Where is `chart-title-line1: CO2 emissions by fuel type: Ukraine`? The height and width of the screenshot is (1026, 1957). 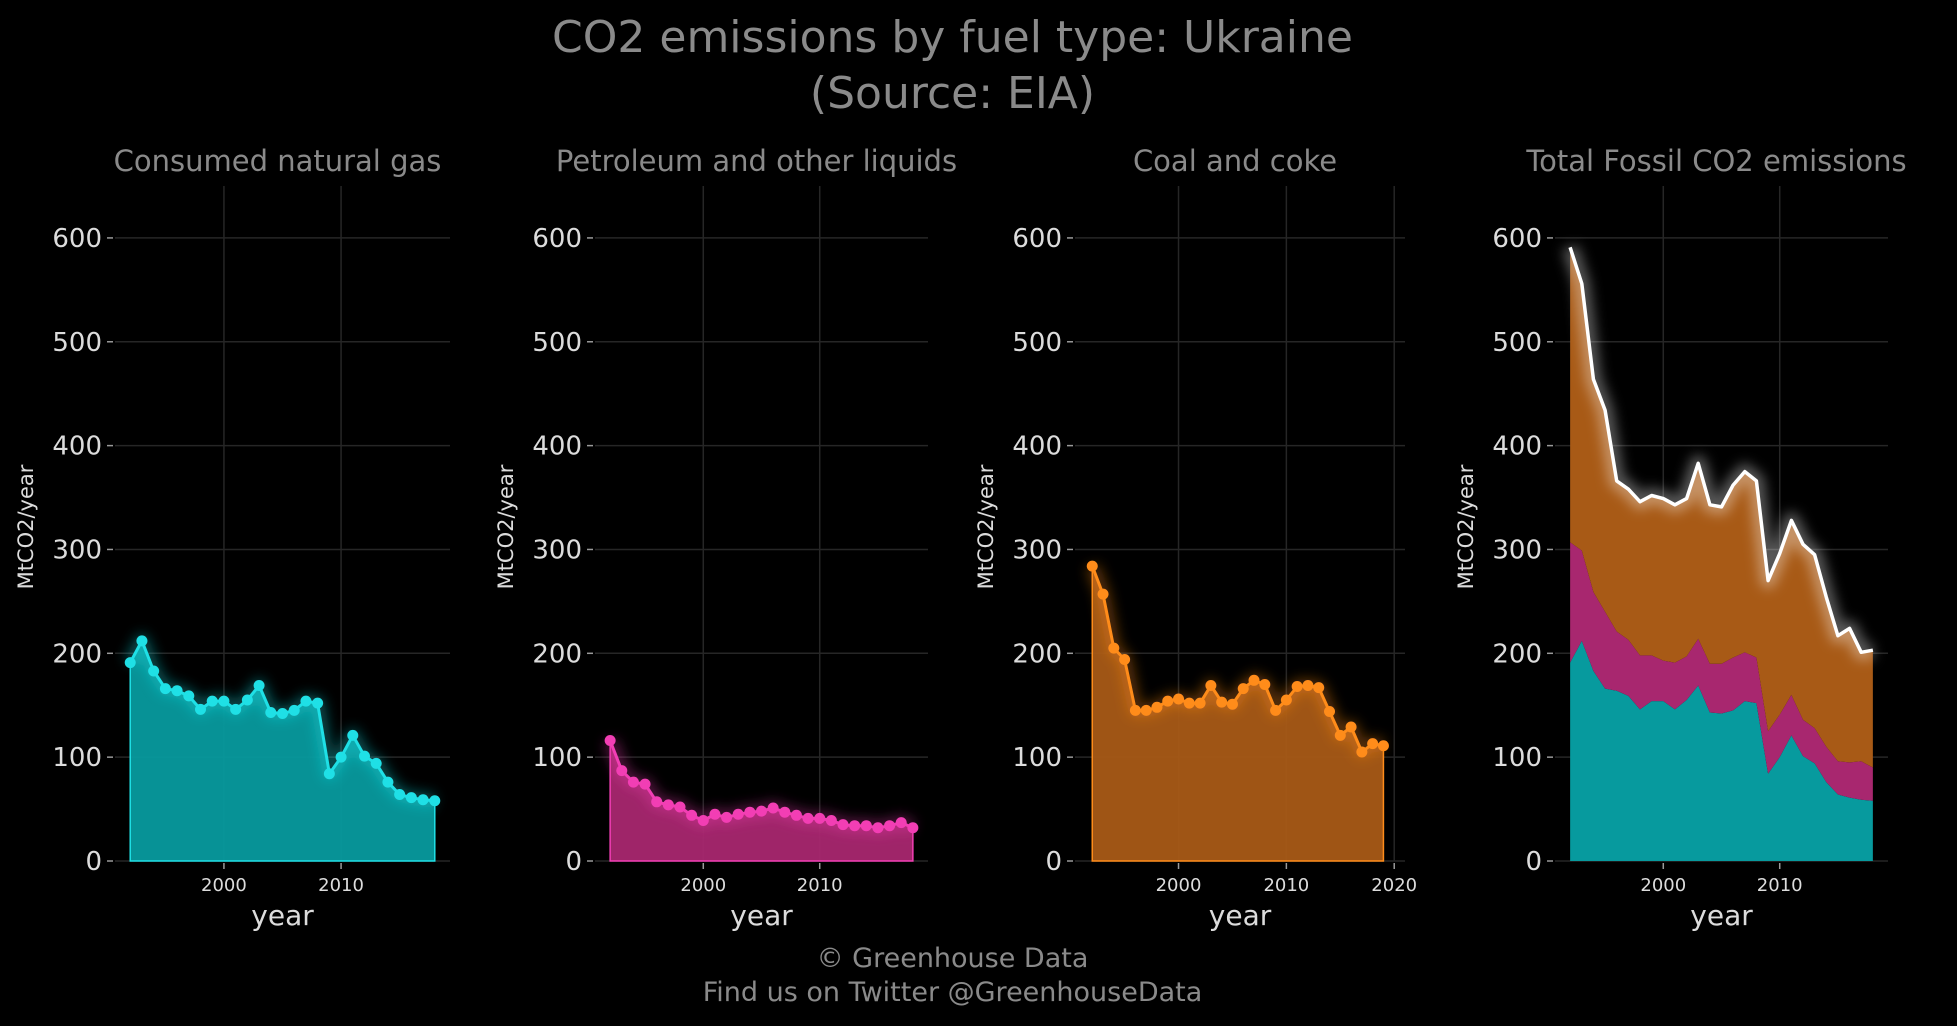
chart-title-line1: CO2 emissions by fuel type: Ukraine is located at coordinates (952, 37).